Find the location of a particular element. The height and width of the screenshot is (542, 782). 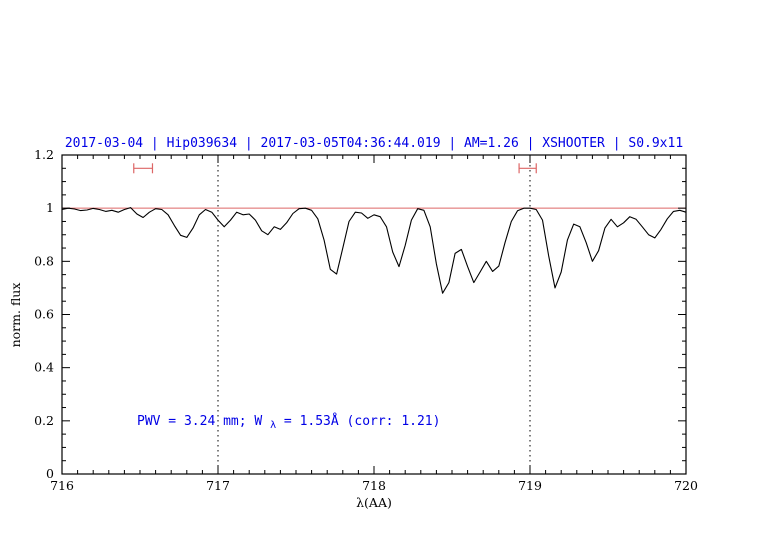

y-tick-label: 0 is located at coordinates (50, 473).